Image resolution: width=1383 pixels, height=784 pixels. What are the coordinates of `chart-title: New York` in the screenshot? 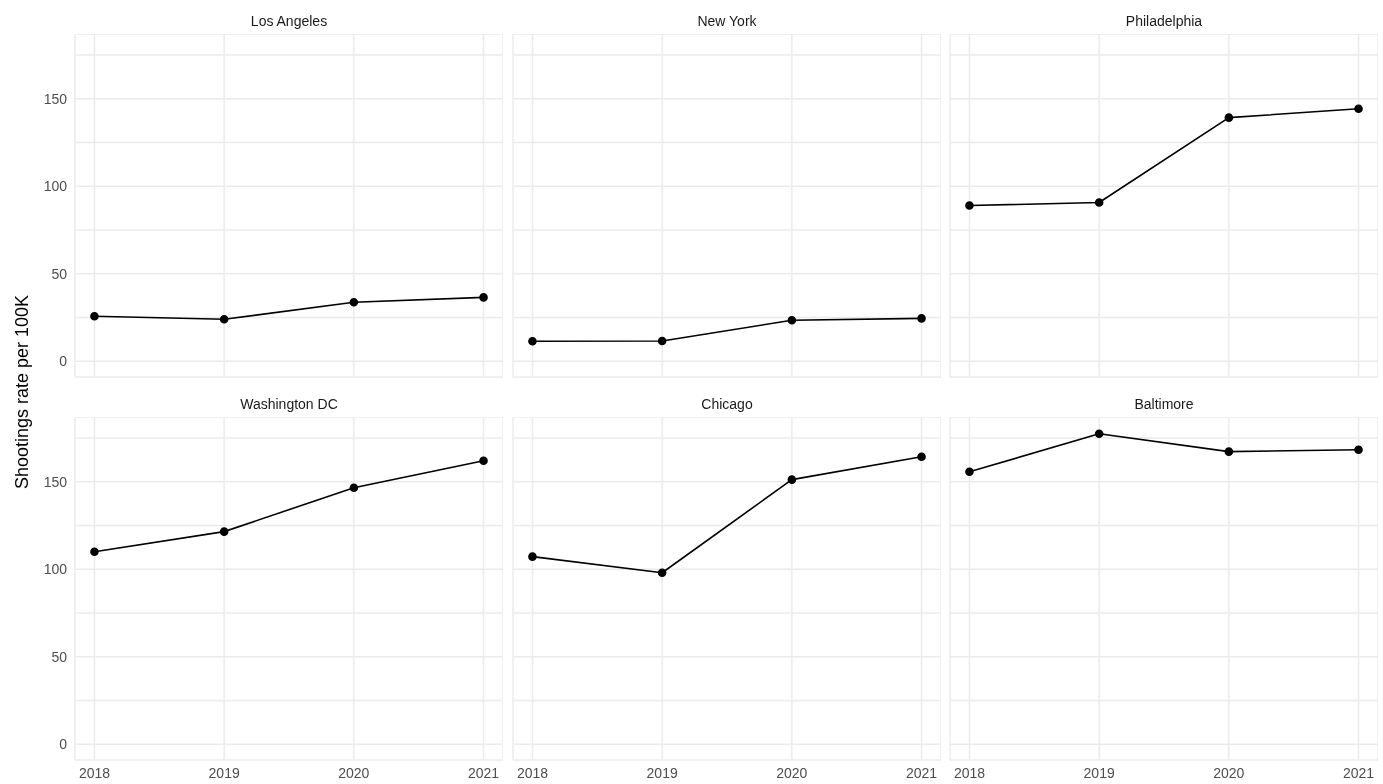 It's located at (727, 21).